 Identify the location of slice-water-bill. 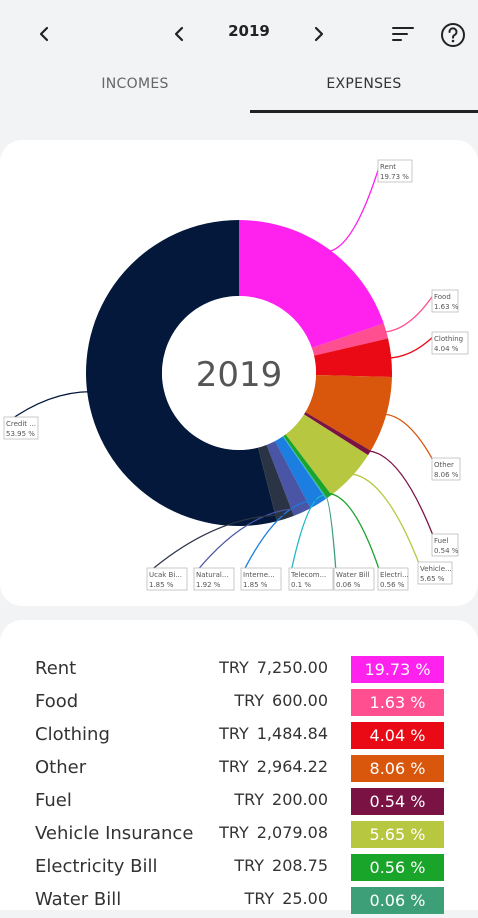
(305, 467).